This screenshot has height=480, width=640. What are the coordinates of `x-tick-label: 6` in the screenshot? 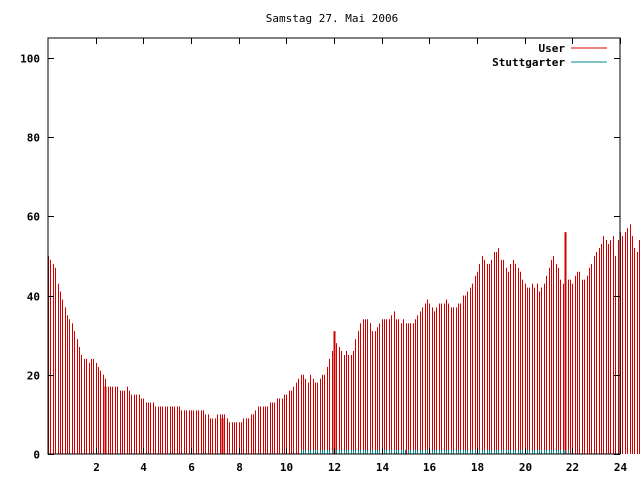 It's located at (191, 467).